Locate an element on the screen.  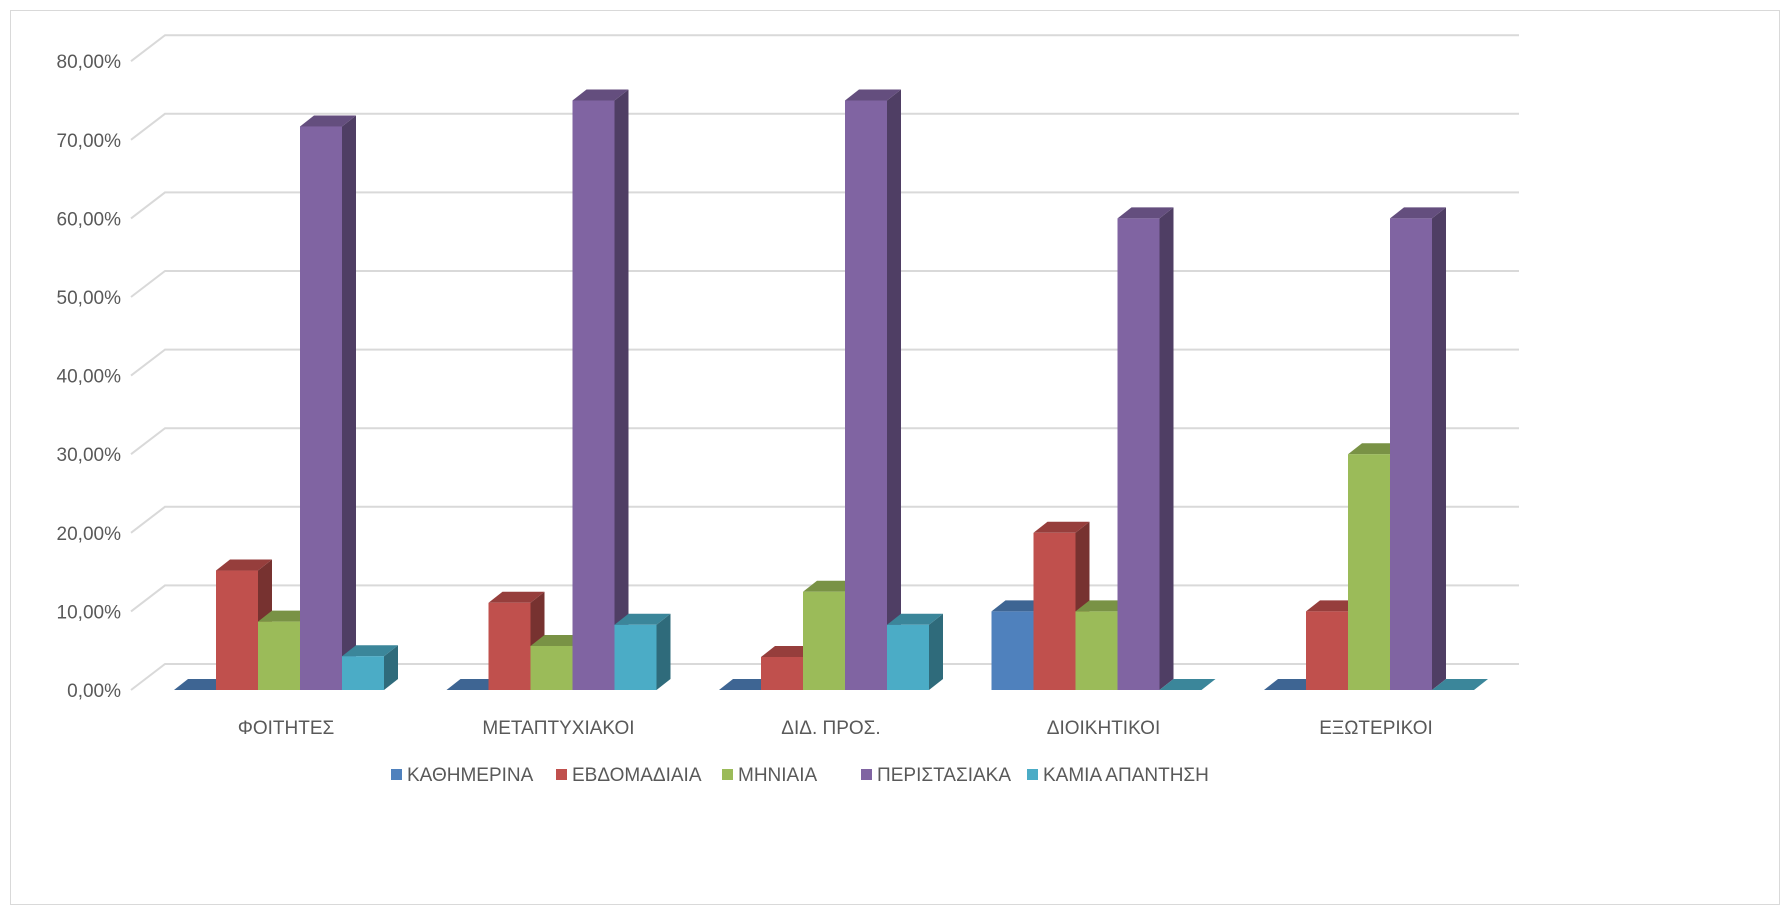
legend-item: ΚΑΜΙΑ ΑΠΑΝΤΗΣΗ is located at coordinates (1118, 775).